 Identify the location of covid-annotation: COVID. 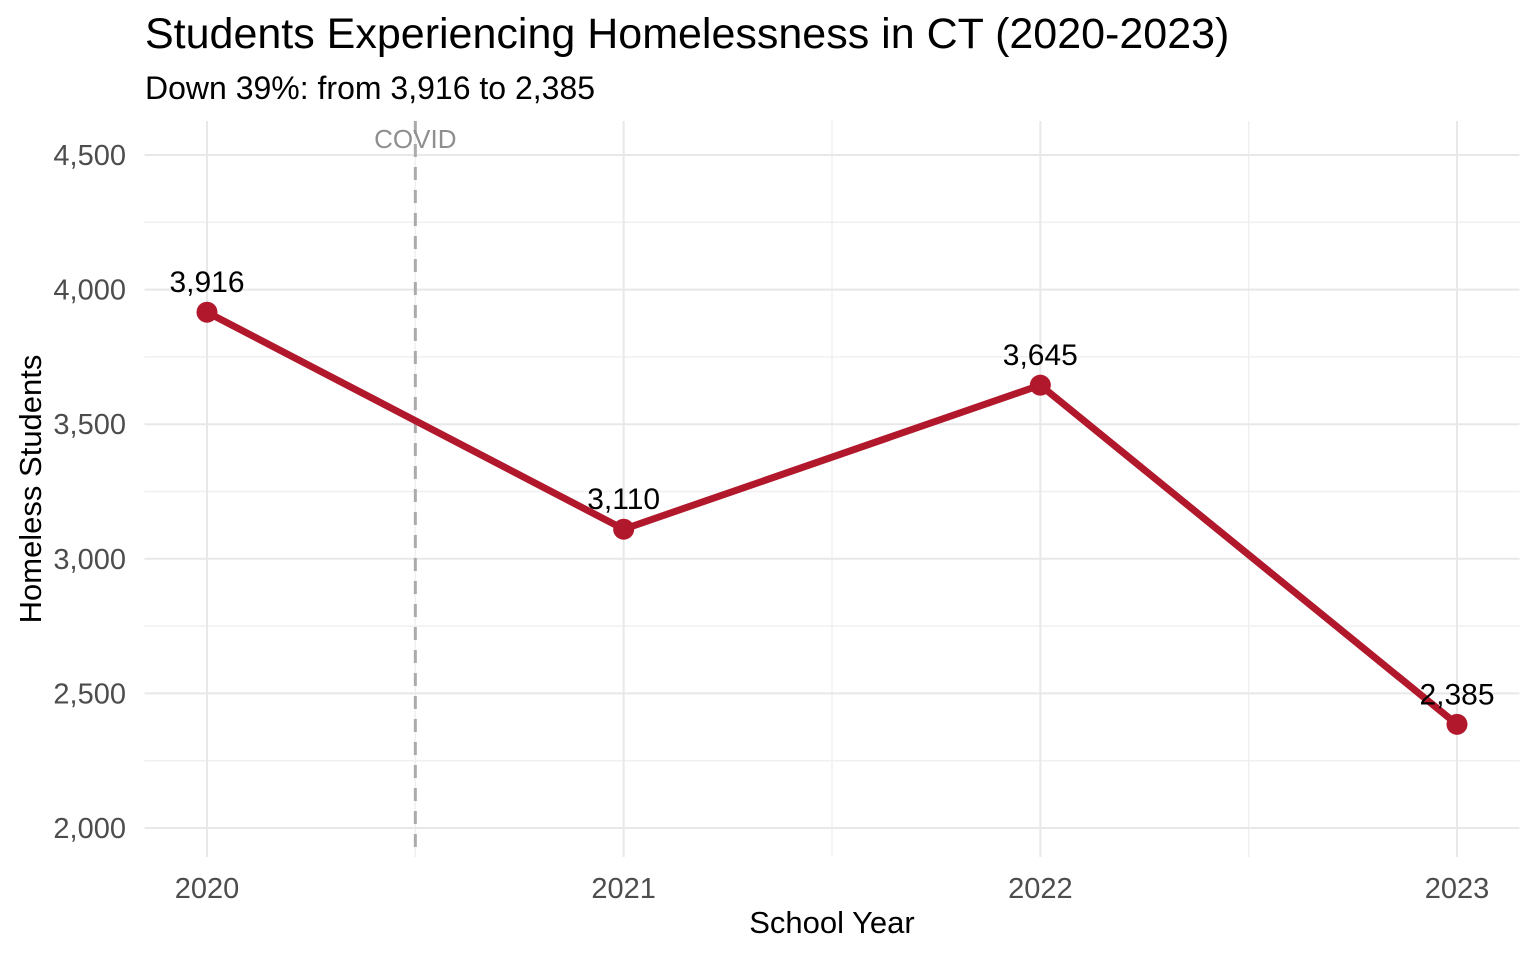
(415, 489).